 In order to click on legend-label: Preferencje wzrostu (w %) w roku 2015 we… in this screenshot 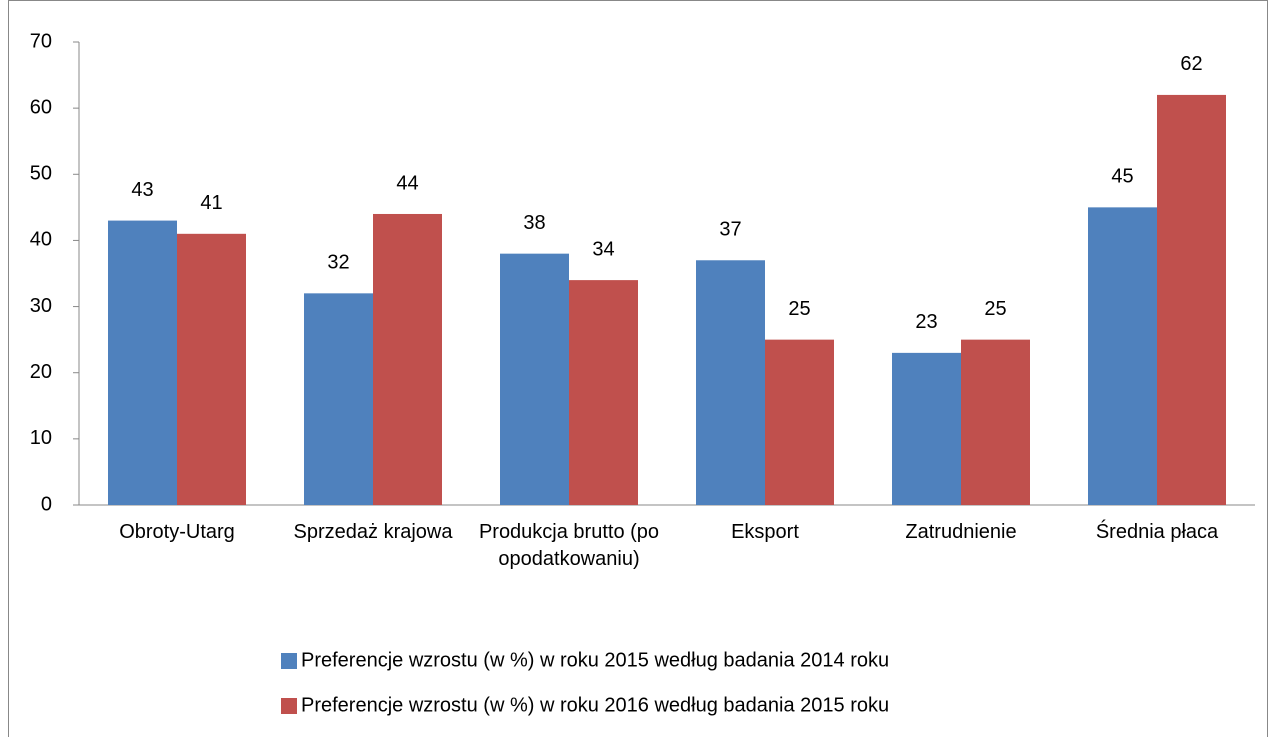, I will do `click(595, 660)`.